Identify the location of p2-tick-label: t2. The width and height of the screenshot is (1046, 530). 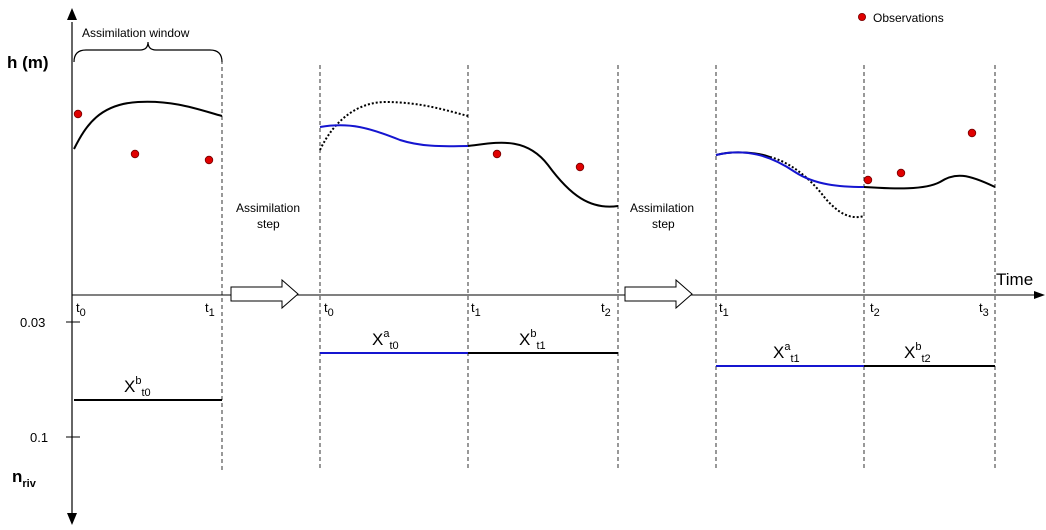
(606, 309).